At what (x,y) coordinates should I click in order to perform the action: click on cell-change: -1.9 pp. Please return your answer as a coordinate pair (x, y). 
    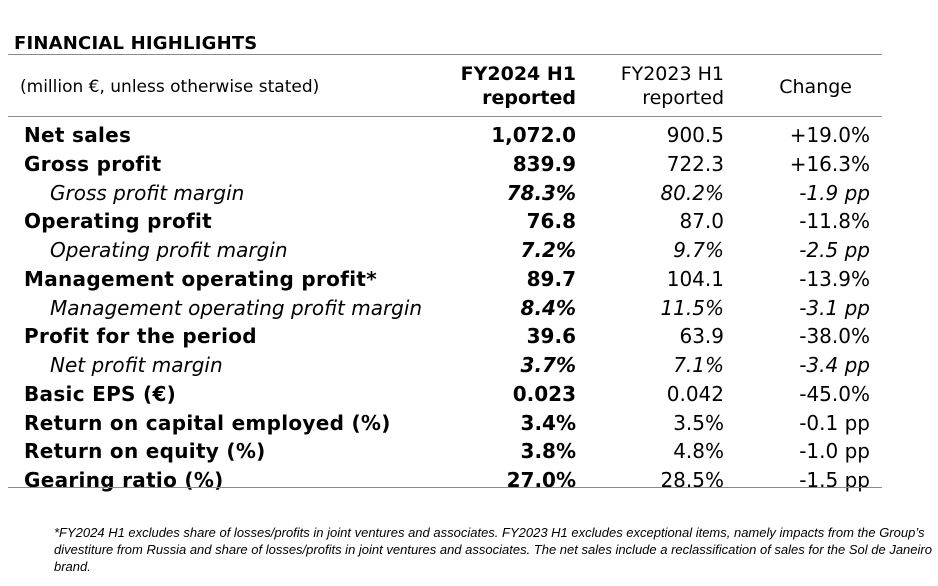
    Looking at the image, I should click on (834, 192).